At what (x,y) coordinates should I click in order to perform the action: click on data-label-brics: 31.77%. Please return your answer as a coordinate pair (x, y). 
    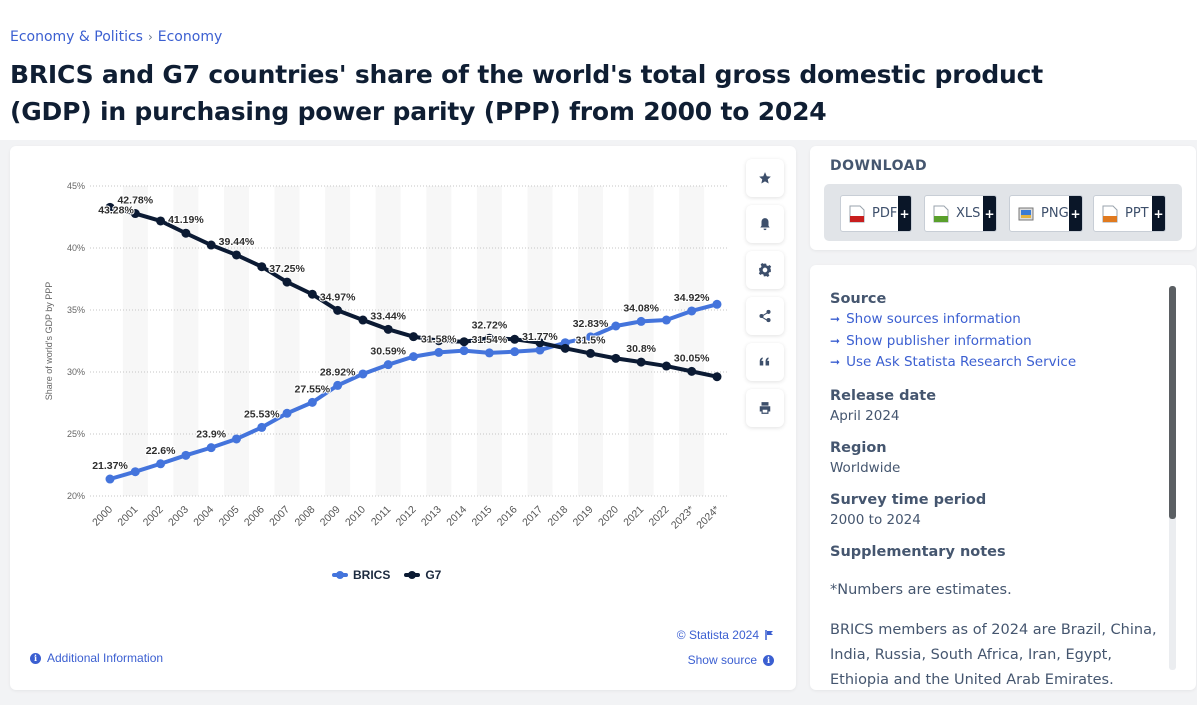
    Looking at the image, I should click on (540, 337).